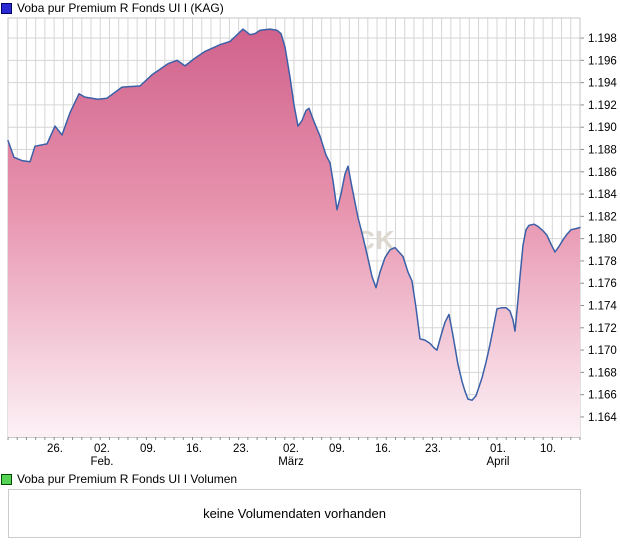 Image resolution: width=620 pixels, height=546 pixels. I want to click on price-legend-label: Voba pur Premium R Fonds UI I (KAG), so click(120, 8).